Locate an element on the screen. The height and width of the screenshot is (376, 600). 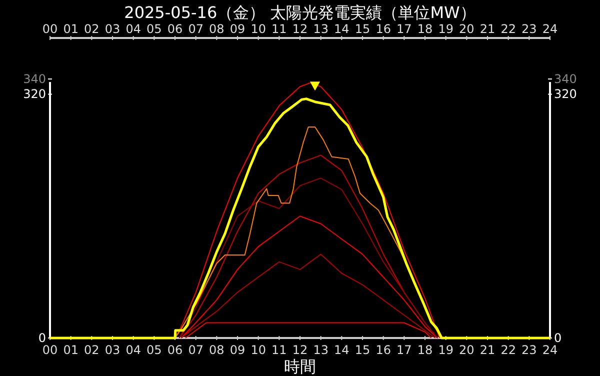
y2-tick-label: 320 is located at coordinates (565, 94).